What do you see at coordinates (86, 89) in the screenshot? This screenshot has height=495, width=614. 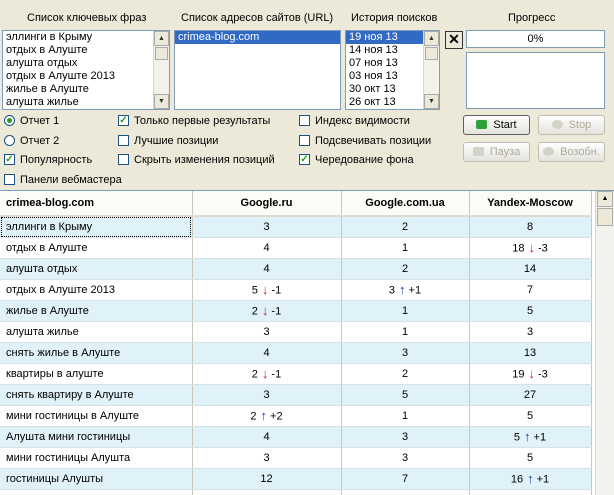 I see `phrase-item: жилье в Алуште` at bounding box center [86, 89].